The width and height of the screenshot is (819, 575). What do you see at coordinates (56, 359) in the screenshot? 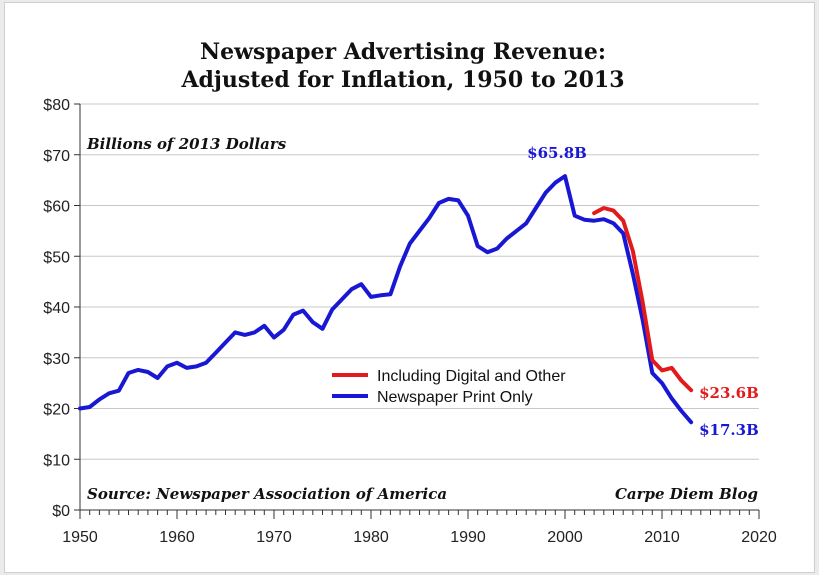
I see `y-tick-label: $30` at bounding box center [56, 359].